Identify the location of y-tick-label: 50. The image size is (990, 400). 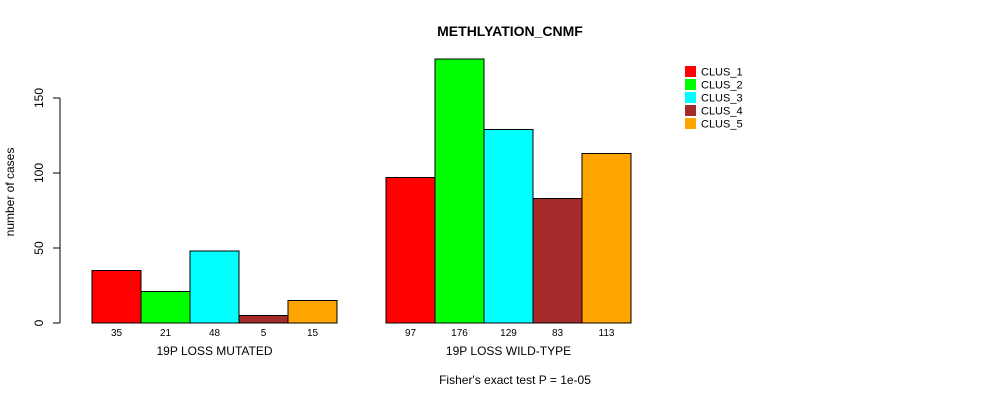
(39, 248).